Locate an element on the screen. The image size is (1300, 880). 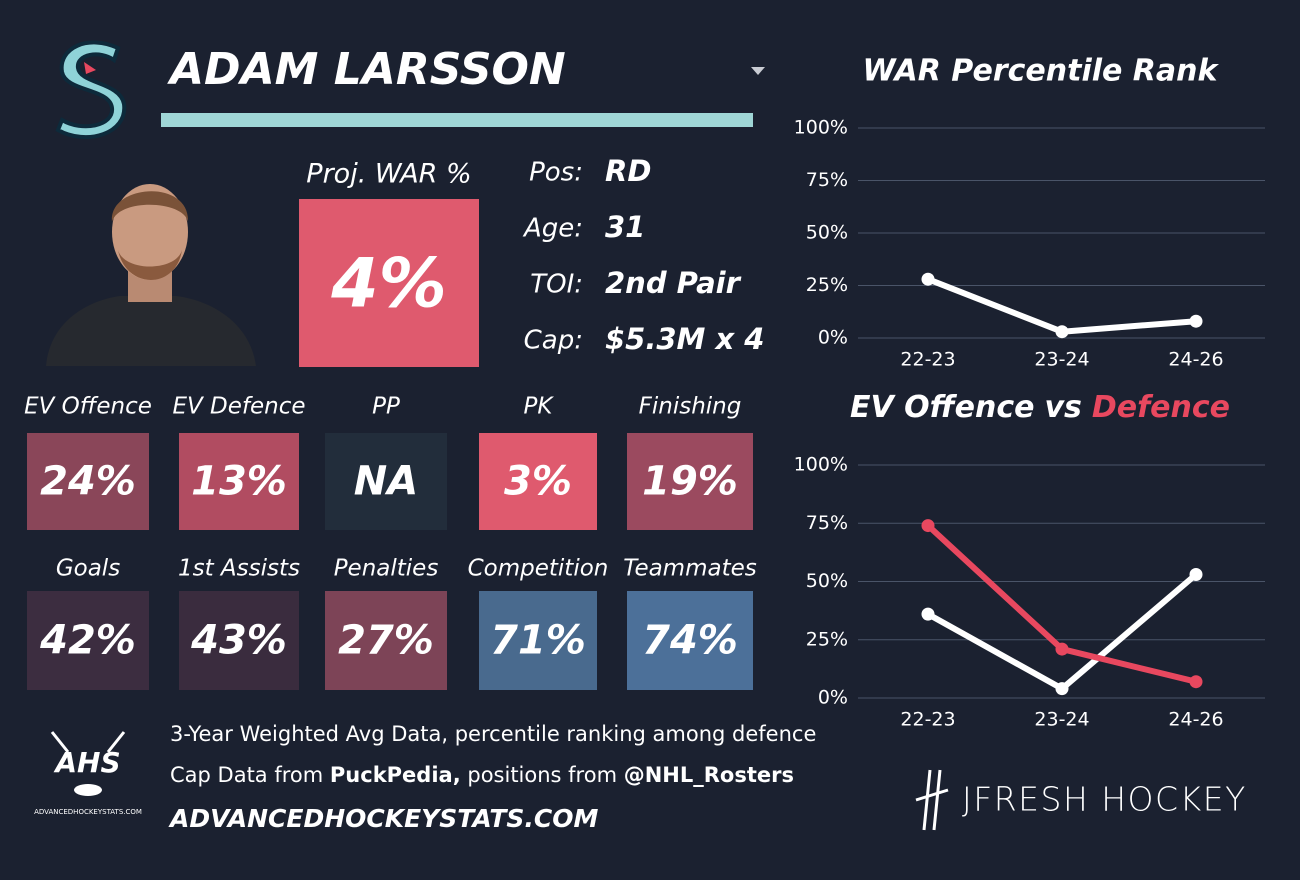
footer-segment: Cap Data from is located at coordinates (250, 775).